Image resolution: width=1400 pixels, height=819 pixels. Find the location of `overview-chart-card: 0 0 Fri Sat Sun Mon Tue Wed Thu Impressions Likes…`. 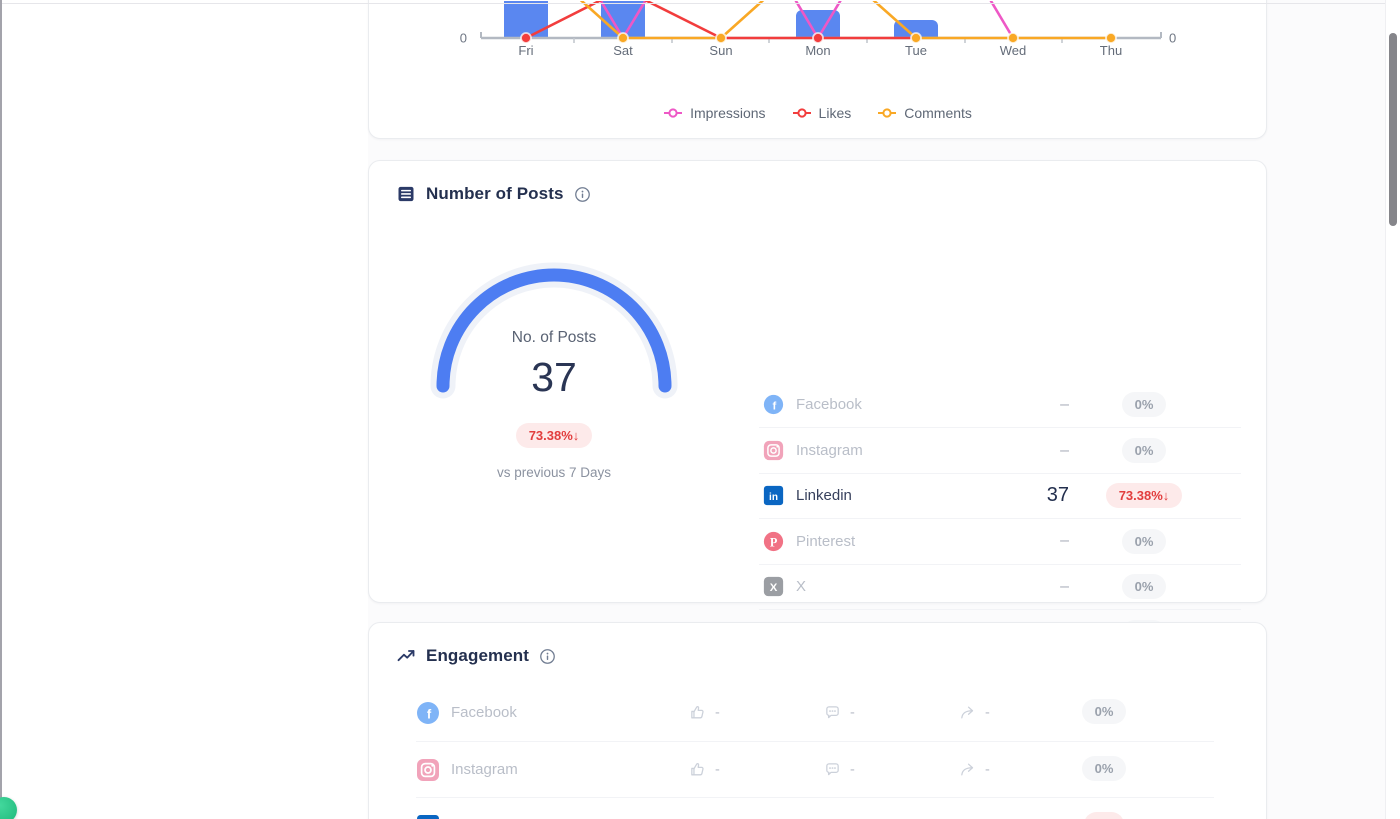

overview-chart-card: 0 0 Fri Sat Sun Mon Tue Wed Thu Impressions Likes… is located at coordinates (817, 69).